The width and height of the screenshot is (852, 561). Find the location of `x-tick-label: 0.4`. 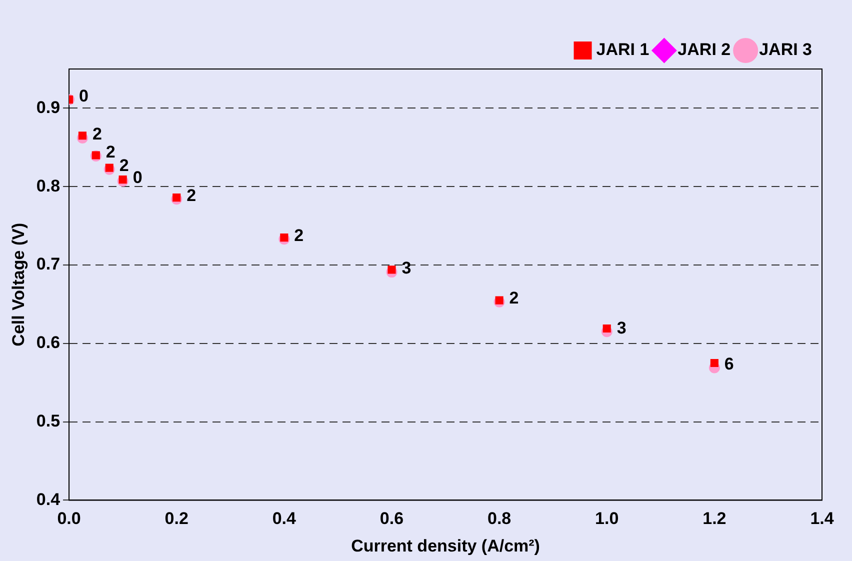

x-tick-label: 0.4 is located at coordinates (284, 518).